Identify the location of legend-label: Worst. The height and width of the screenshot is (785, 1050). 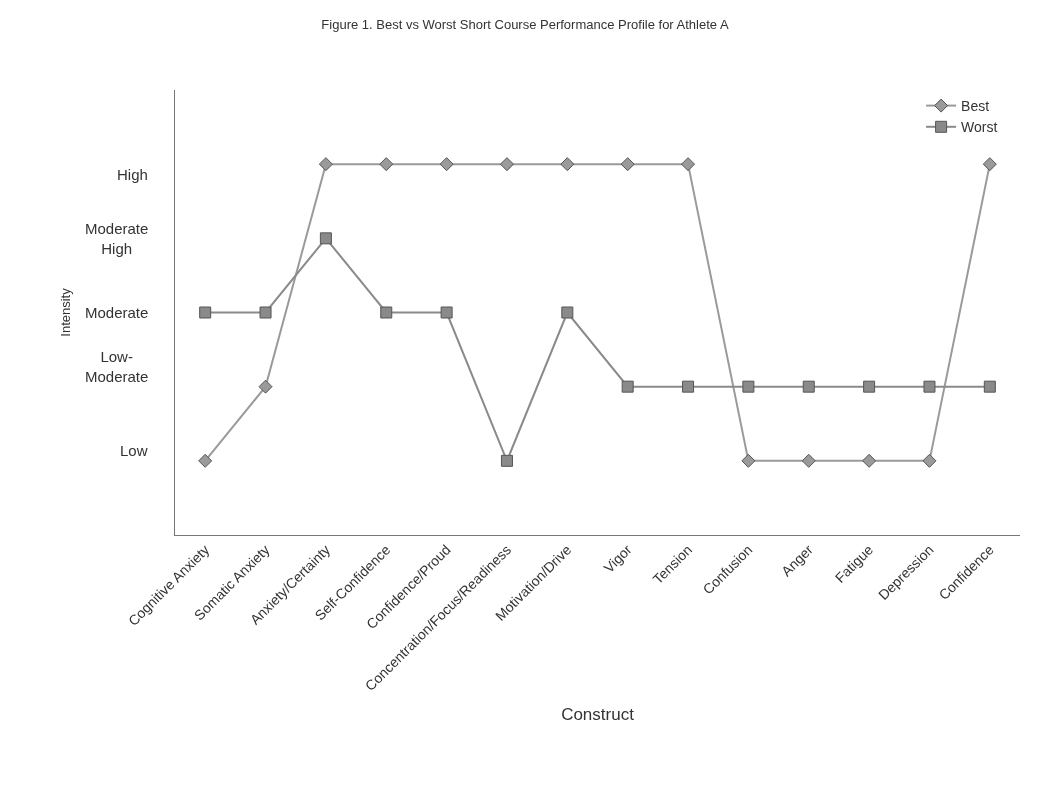
(979, 127).